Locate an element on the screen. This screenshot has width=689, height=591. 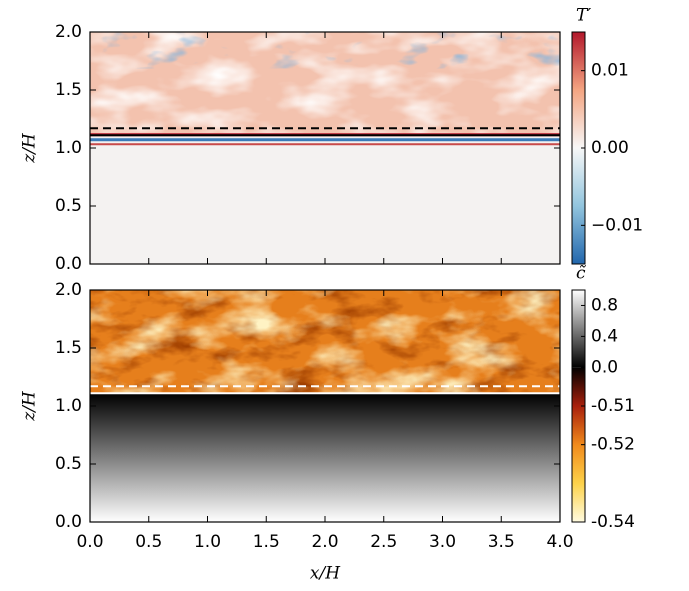
colorbar-label: c̃ is located at coordinates (581, 274).